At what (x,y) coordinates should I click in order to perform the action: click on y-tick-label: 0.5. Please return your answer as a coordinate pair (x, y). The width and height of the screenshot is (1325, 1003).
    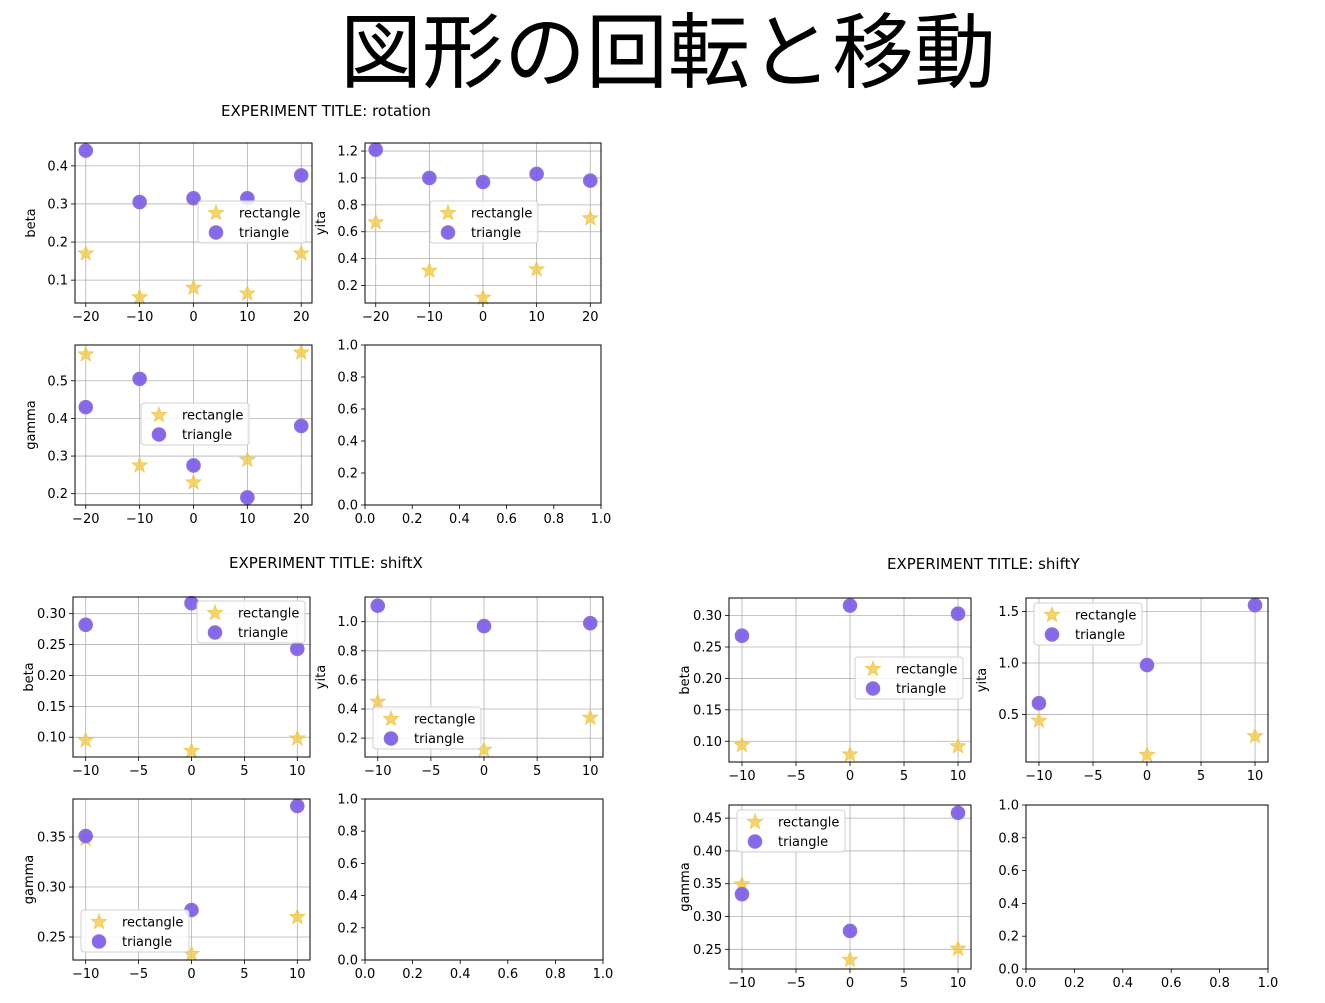
    Looking at the image, I should click on (1008, 715).